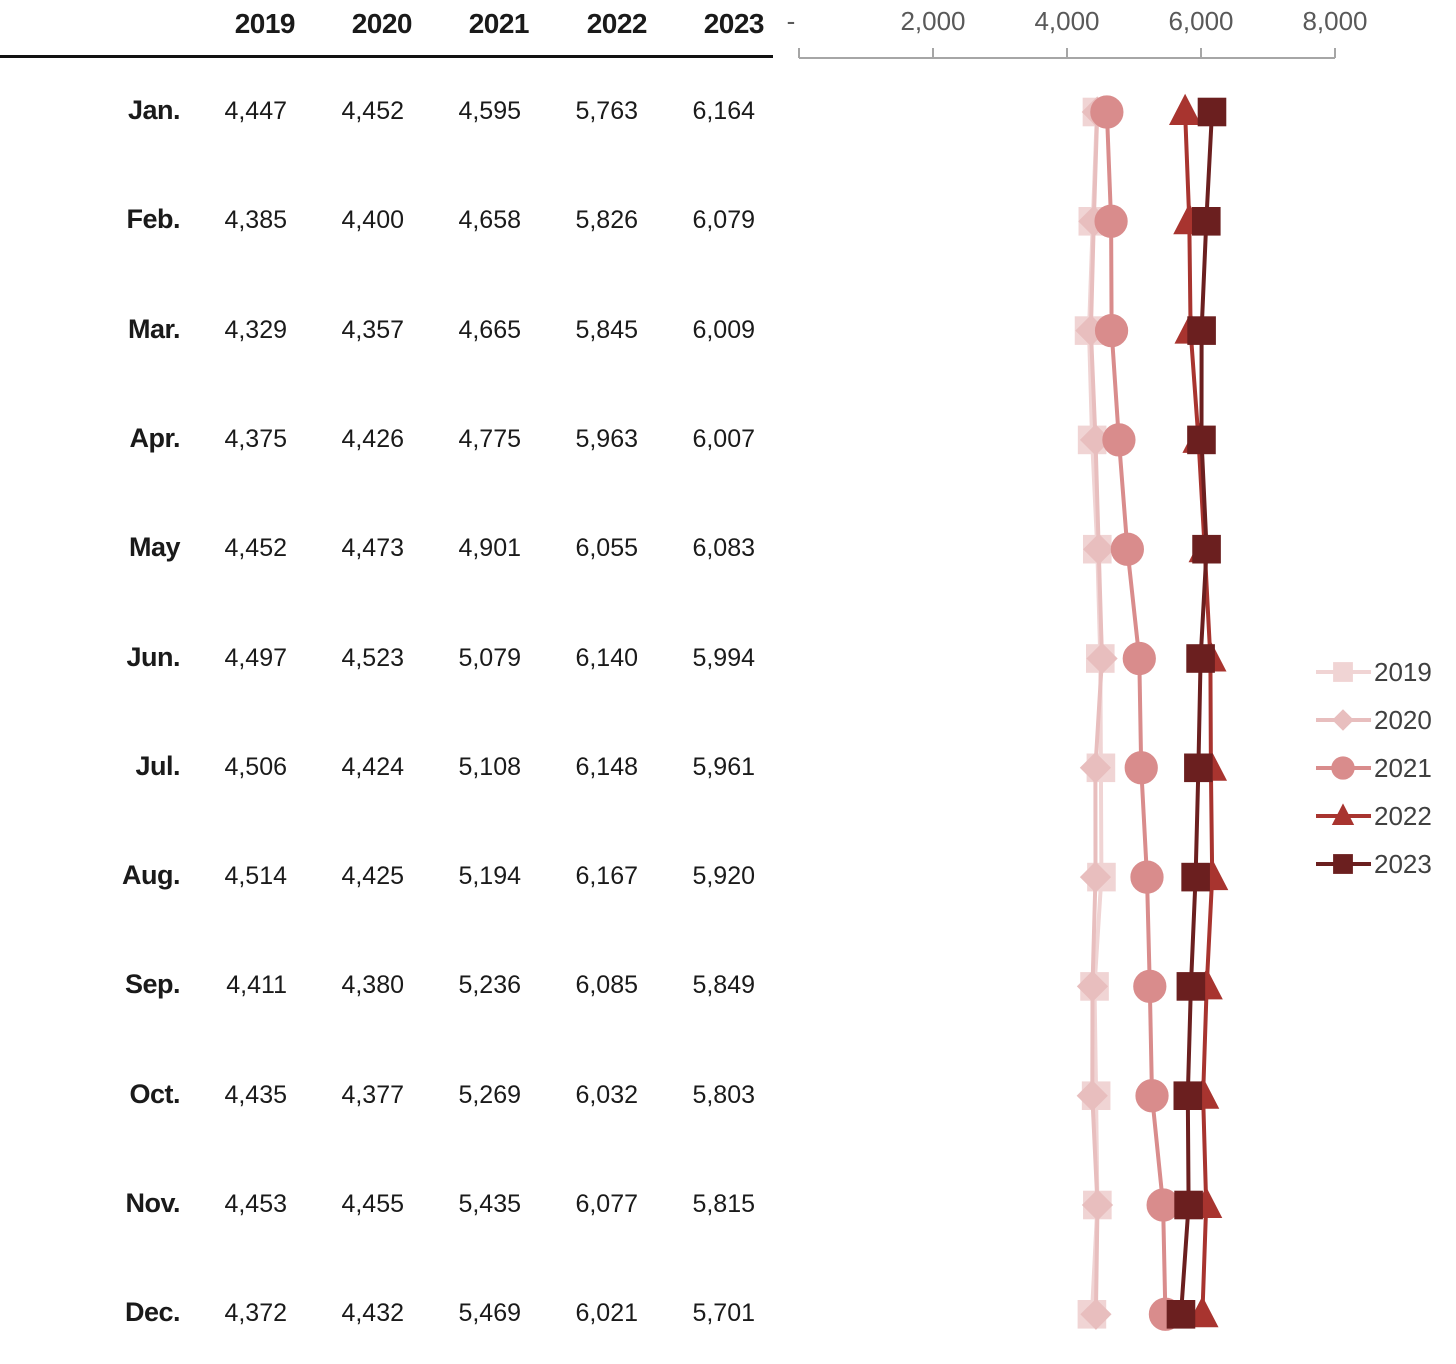  What do you see at coordinates (606, 766) in the screenshot?
I see `table-cell: 6,148` at bounding box center [606, 766].